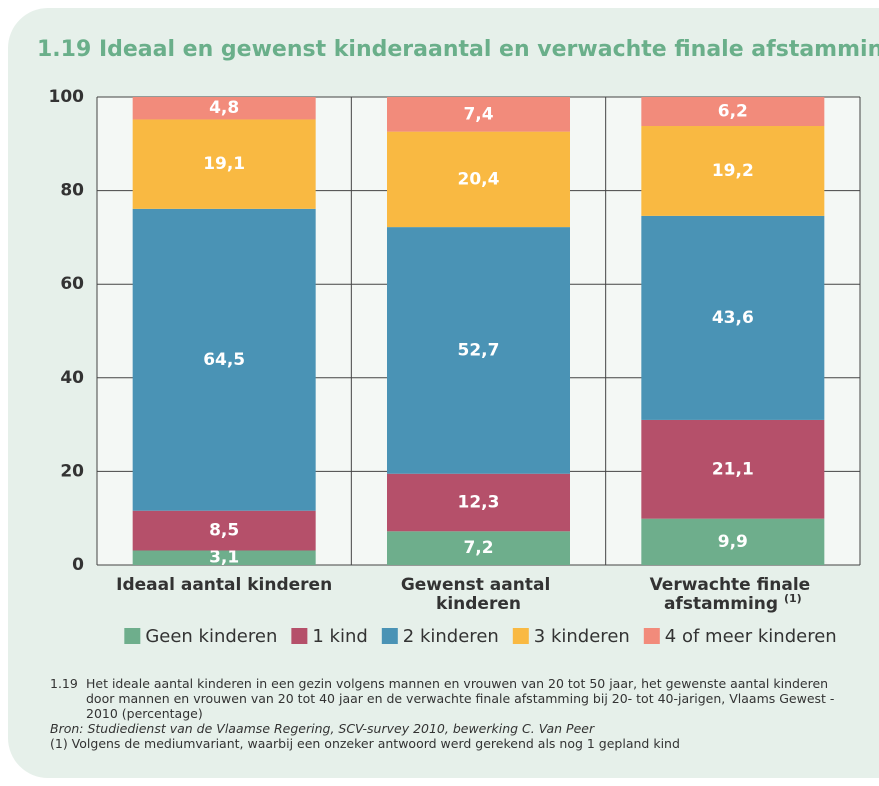  I want to click on label-line: Ideaal aantal kinderen, so click(224, 585).